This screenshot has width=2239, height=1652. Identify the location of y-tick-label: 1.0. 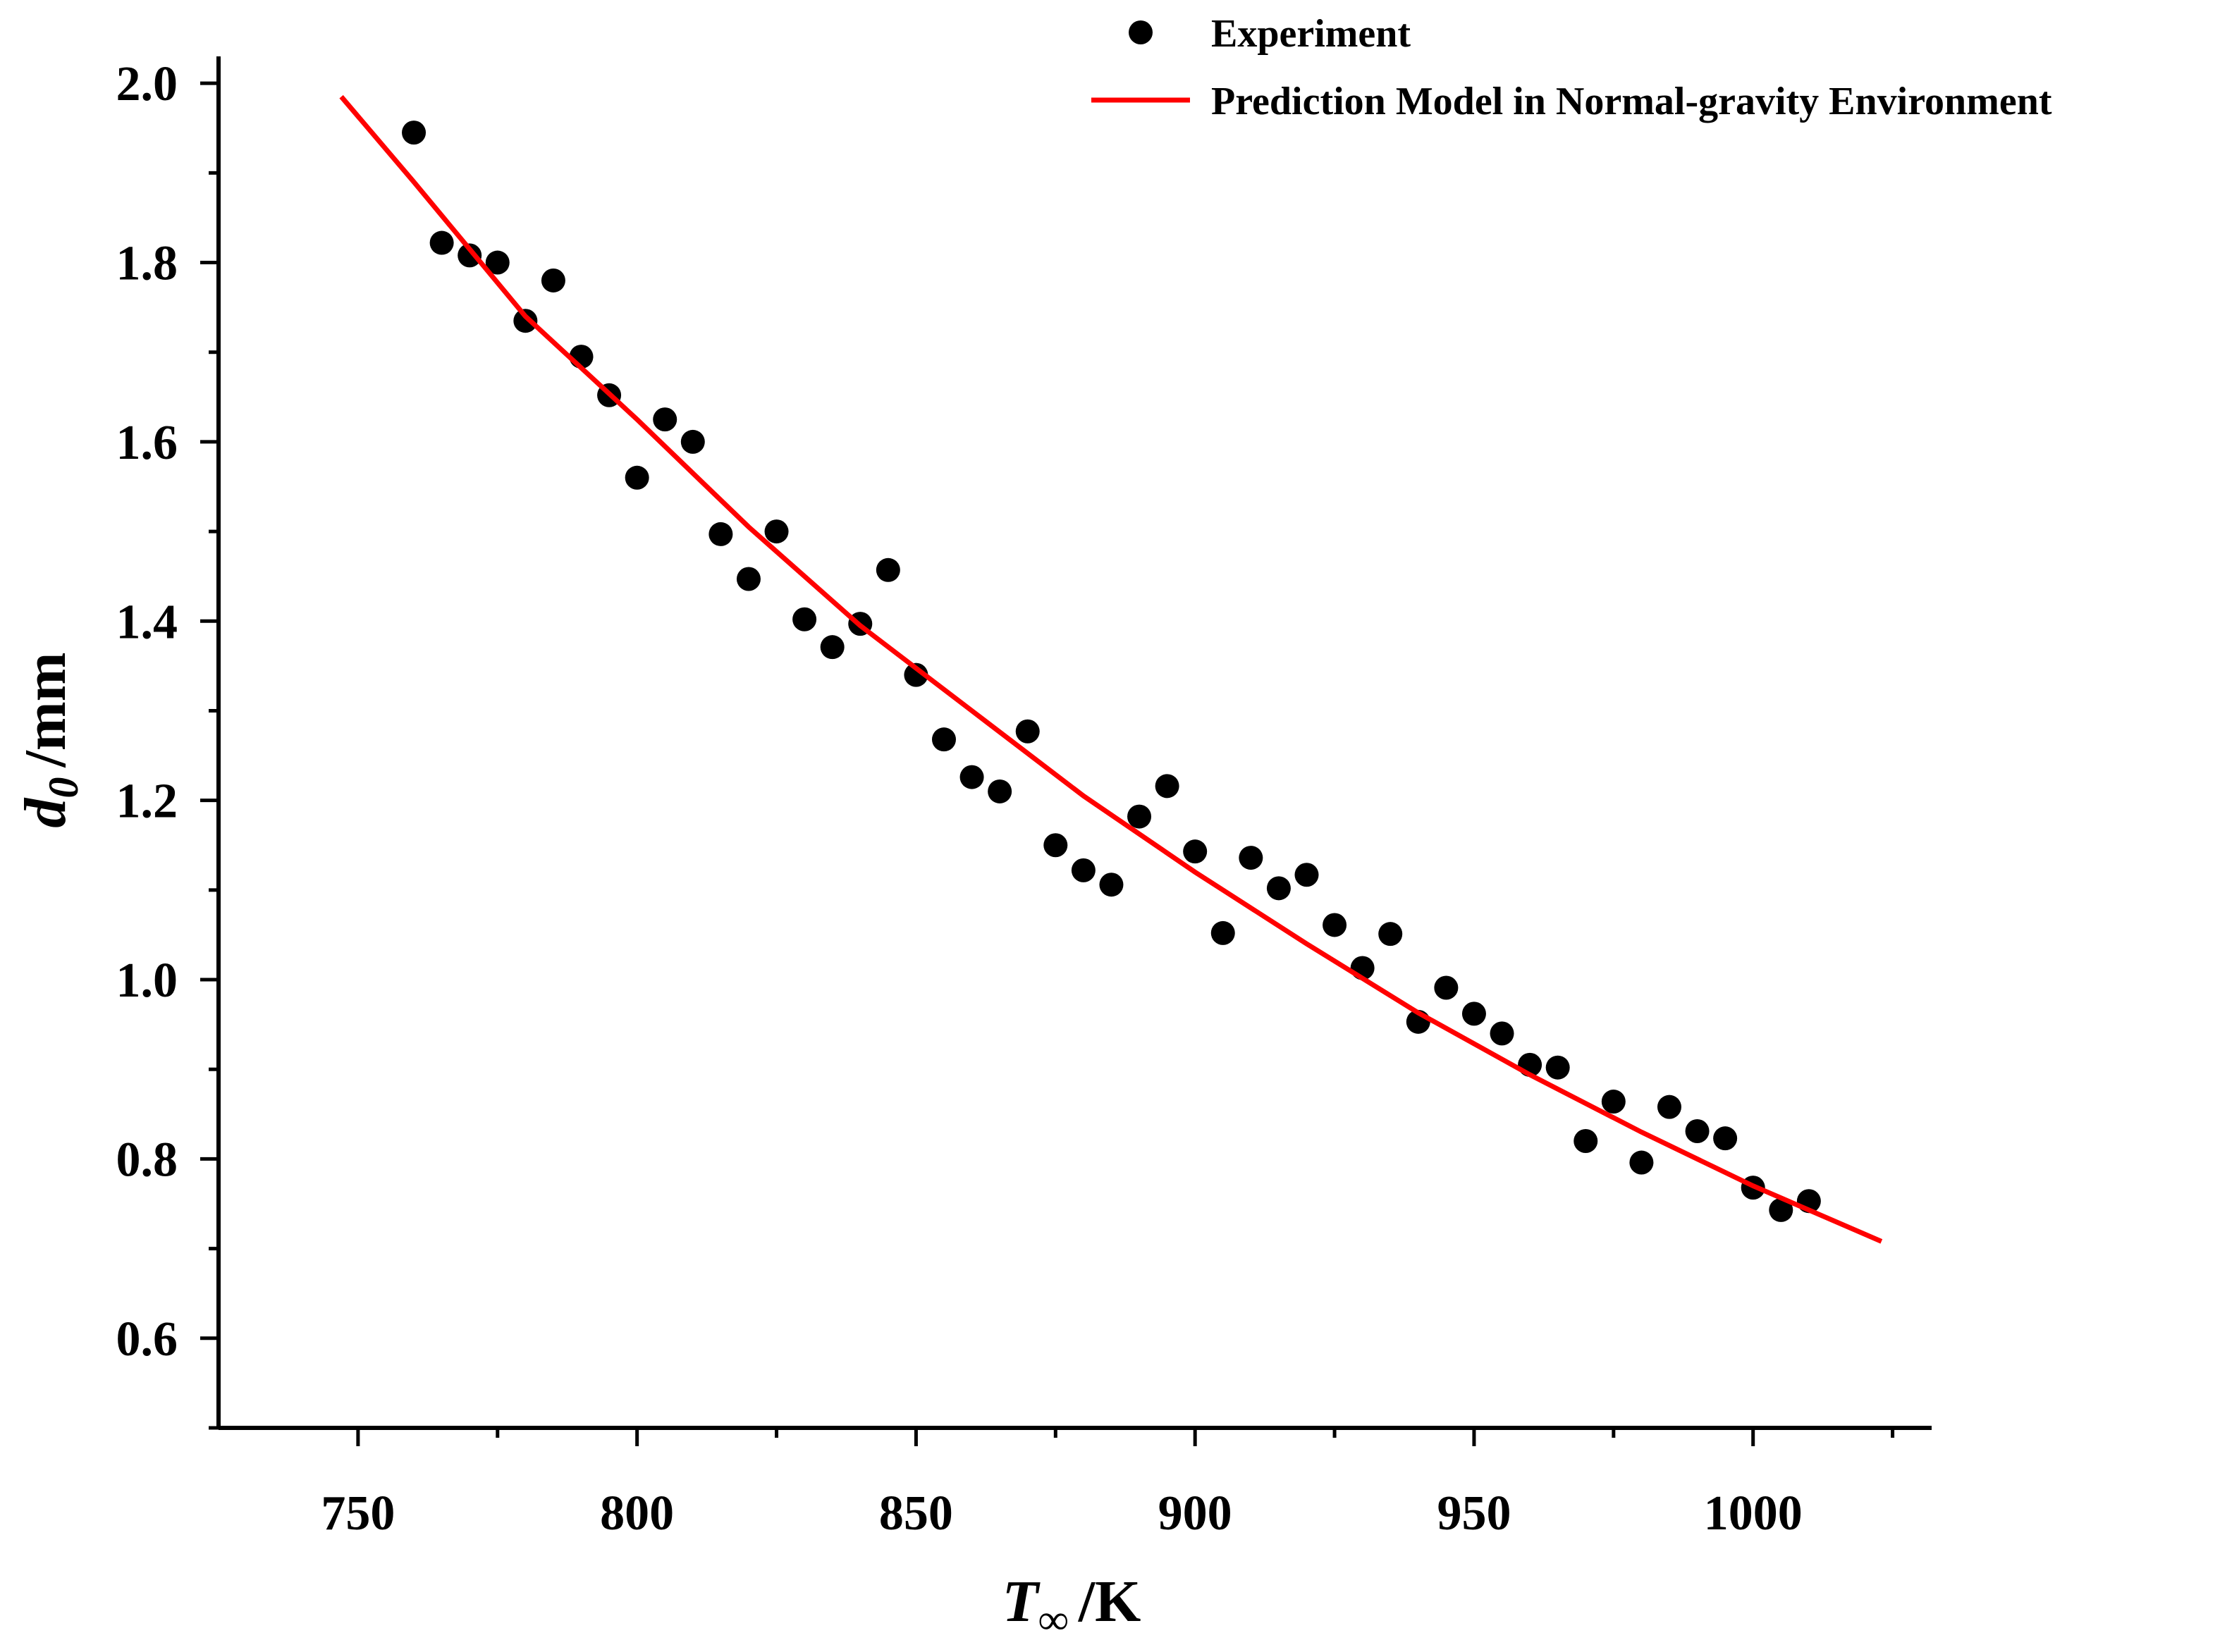
(147, 981).